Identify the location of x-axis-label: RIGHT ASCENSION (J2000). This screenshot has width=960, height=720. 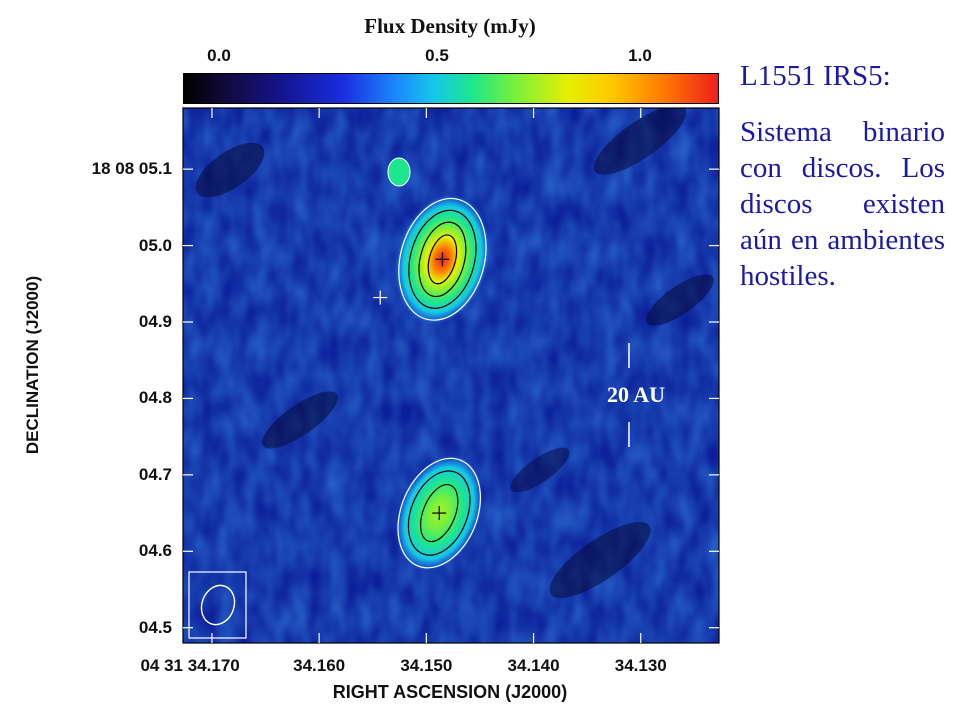
(450, 692).